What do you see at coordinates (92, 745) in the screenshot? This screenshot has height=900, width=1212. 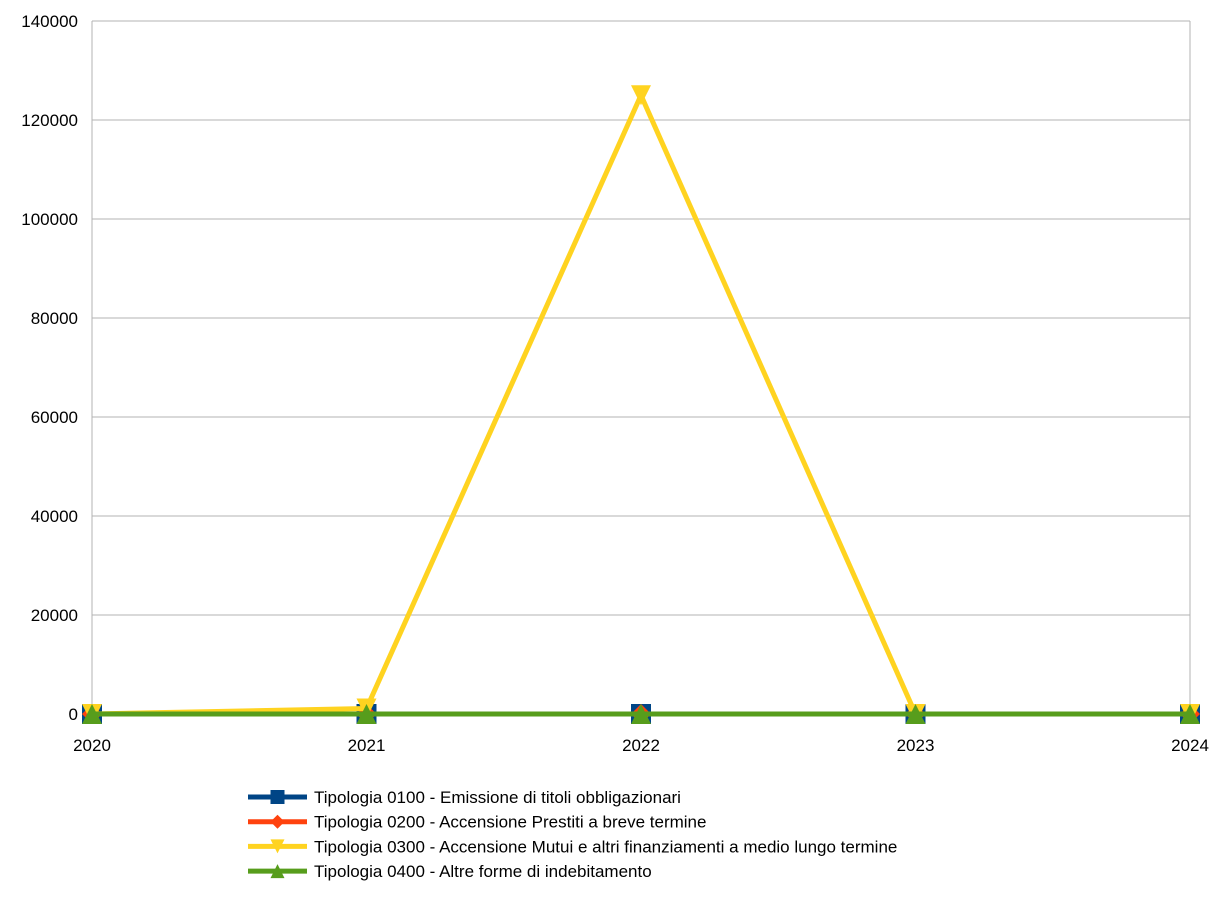 I see `x-tick-label: 2020` at bounding box center [92, 745].